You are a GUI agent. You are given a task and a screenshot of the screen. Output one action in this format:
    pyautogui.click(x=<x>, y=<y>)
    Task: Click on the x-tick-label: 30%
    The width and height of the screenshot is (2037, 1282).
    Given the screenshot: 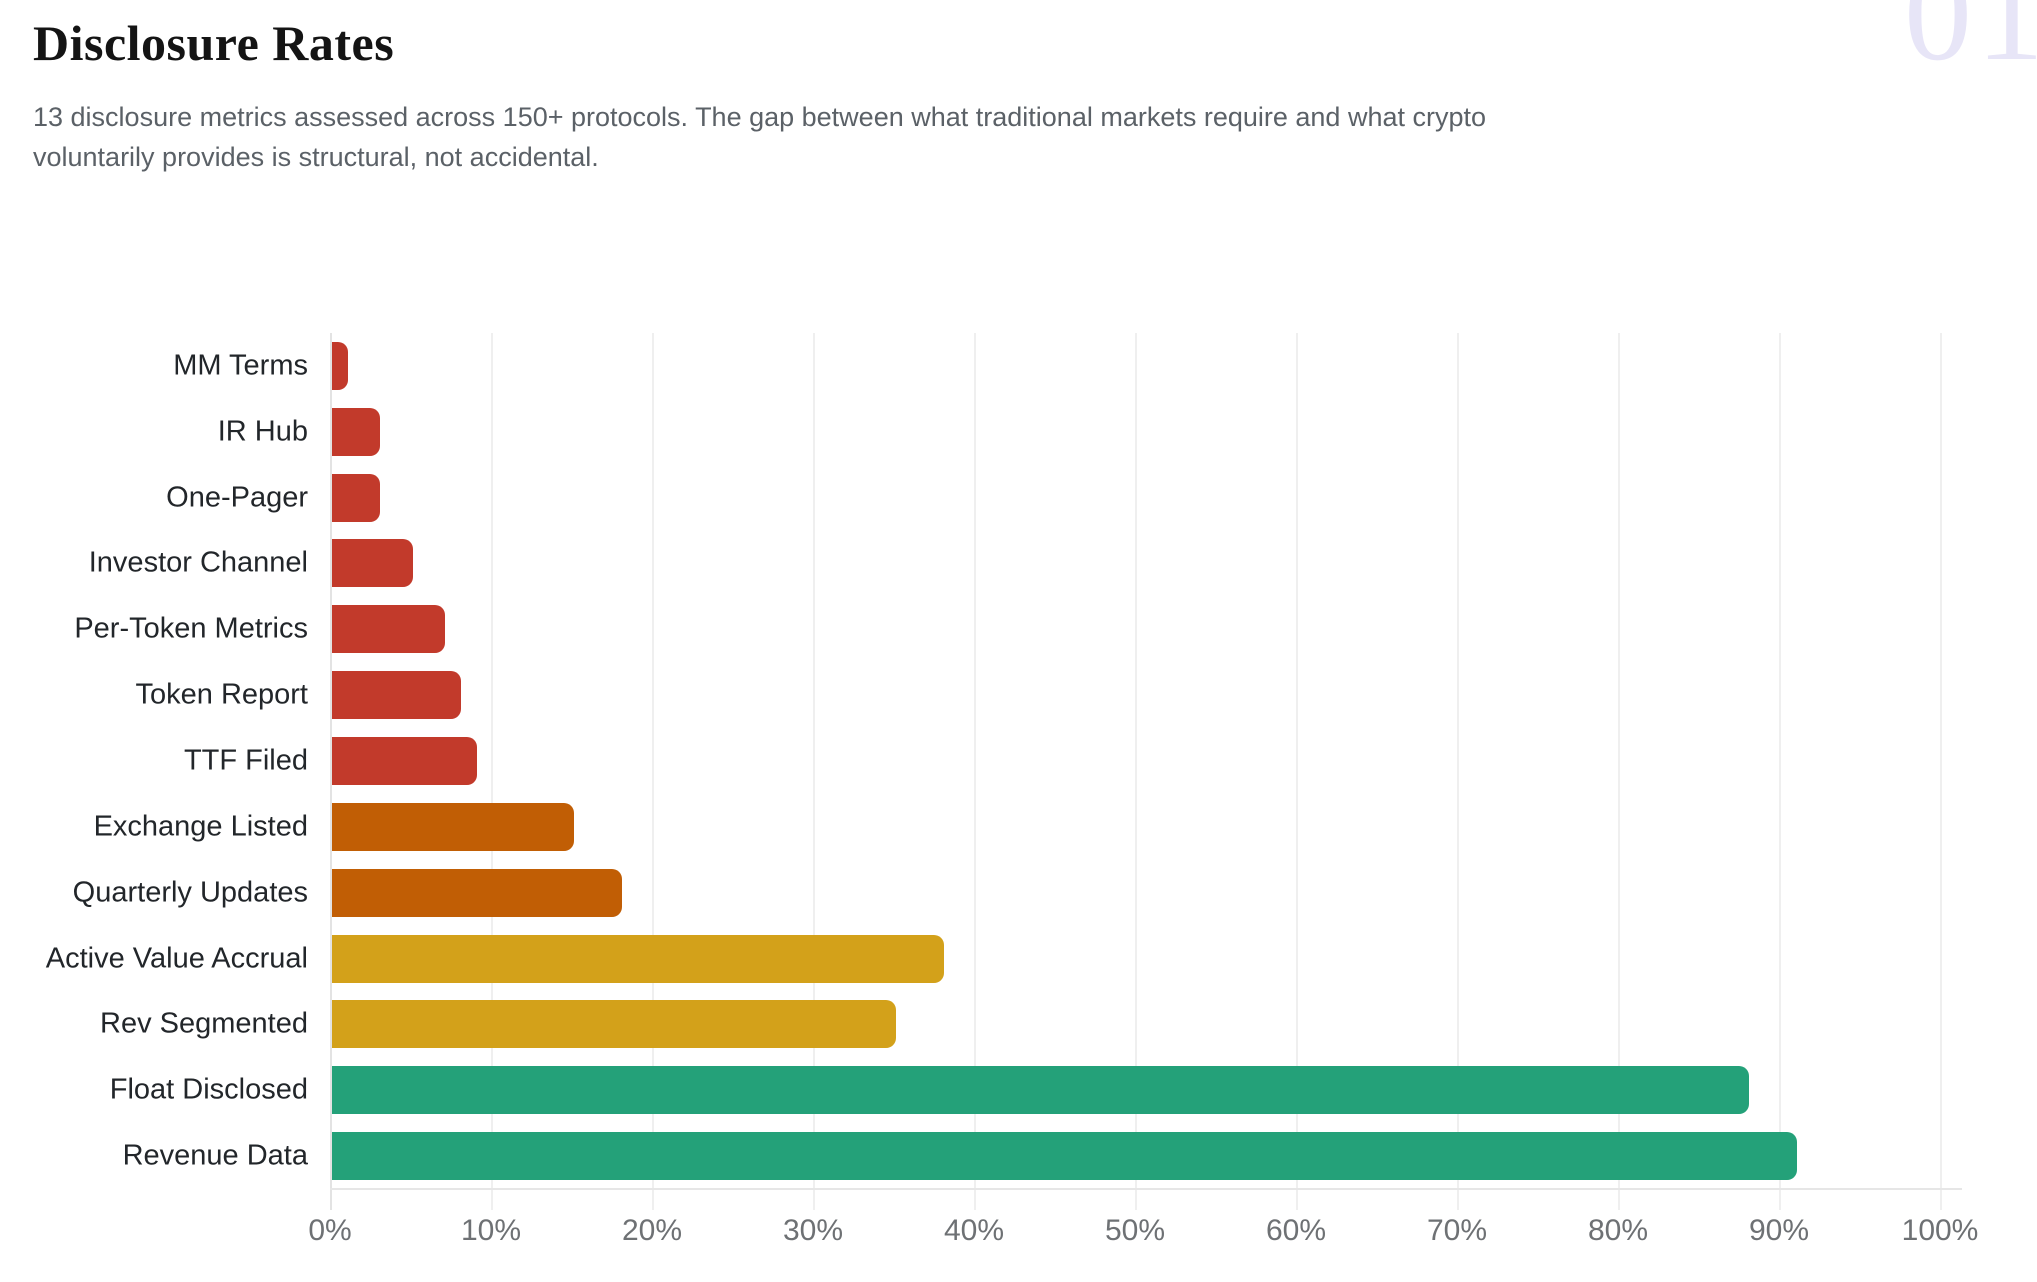 What is the action you would take?
    pyautogui.click(x=813, y=1230)
    